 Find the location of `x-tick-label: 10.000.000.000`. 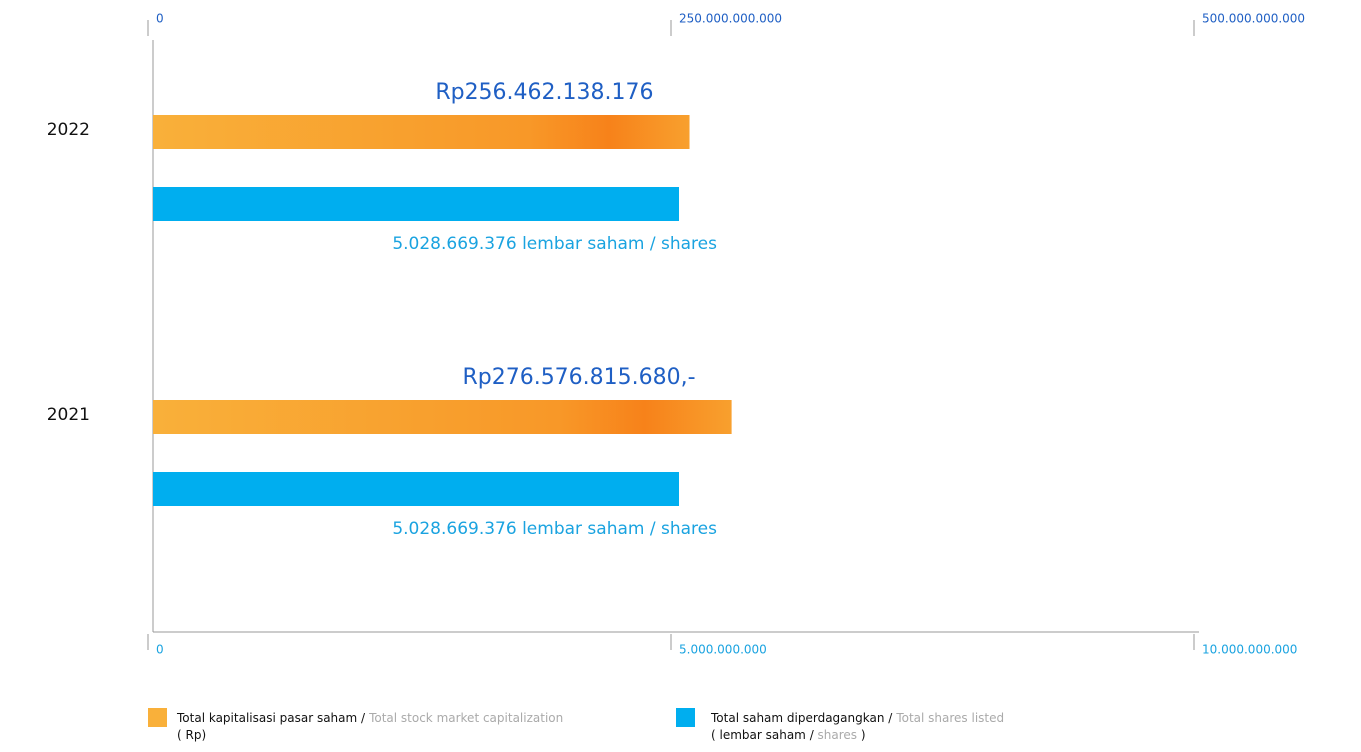

x-tick-label: 10.000.000.000 is located at coordinates (1249, 650).